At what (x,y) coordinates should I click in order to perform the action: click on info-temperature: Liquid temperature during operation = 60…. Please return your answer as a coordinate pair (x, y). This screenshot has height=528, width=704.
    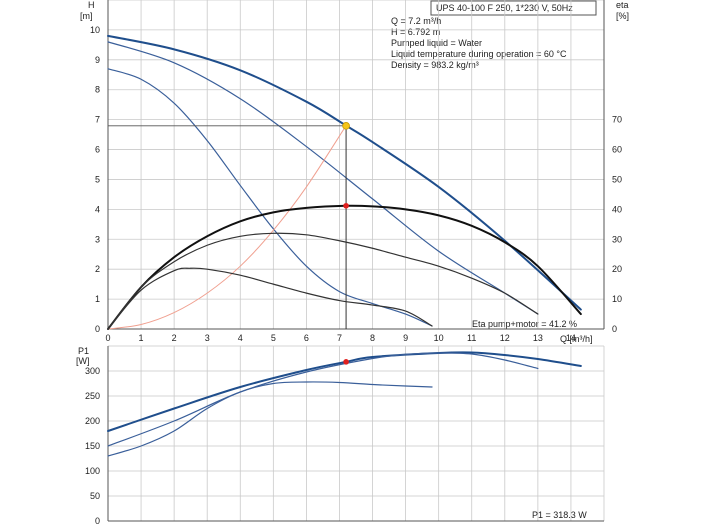
    Looking at the image, I should click on (479, 54).